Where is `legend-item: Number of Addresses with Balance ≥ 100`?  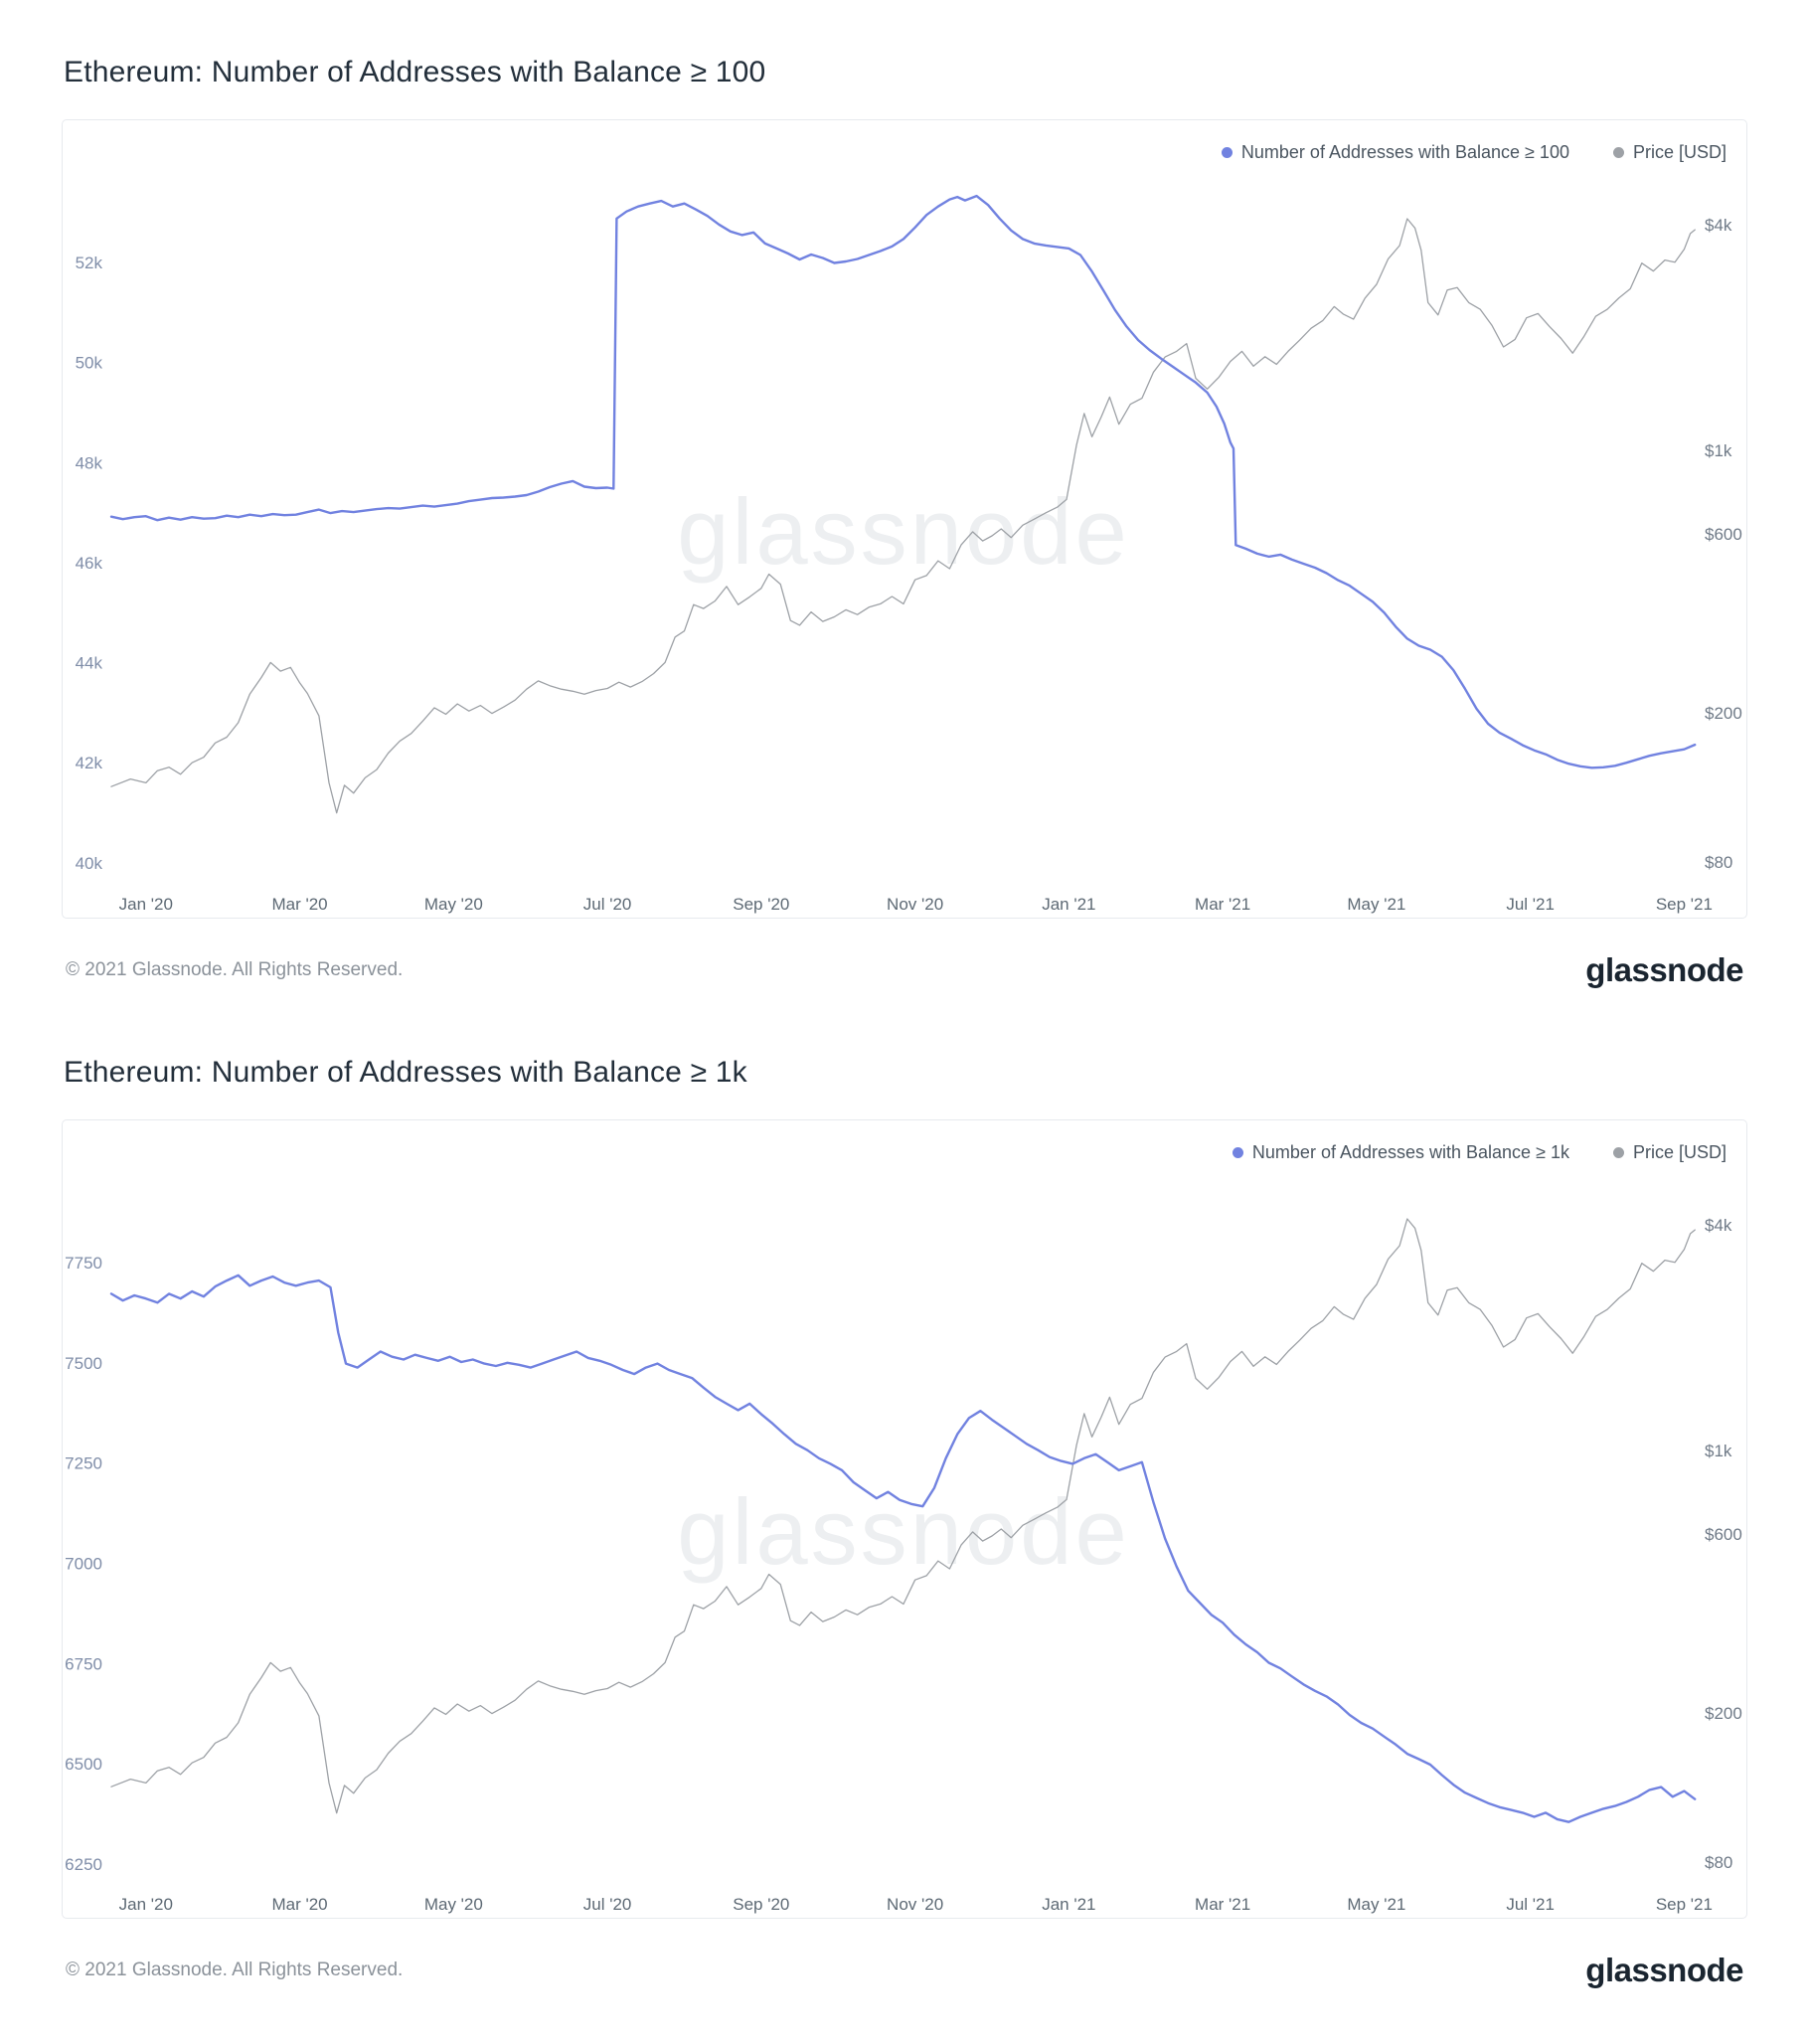
legend-item: Number of Addresses with Balance ≥ 100 is located at coordinates (1395, 152).